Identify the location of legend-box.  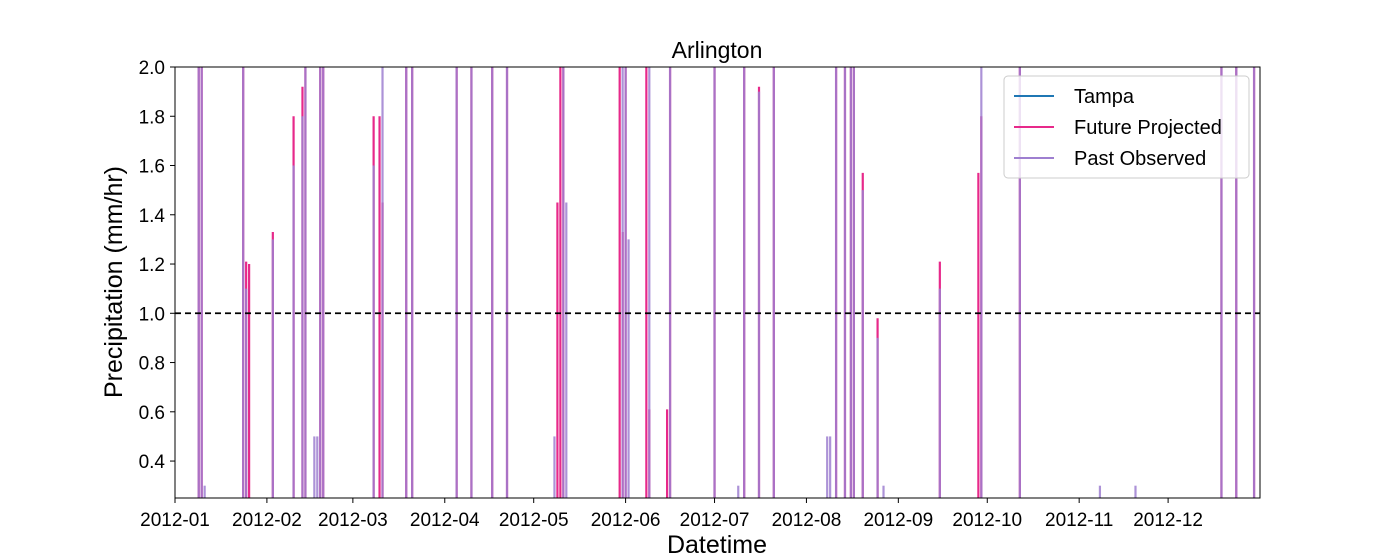
(1126, 127).